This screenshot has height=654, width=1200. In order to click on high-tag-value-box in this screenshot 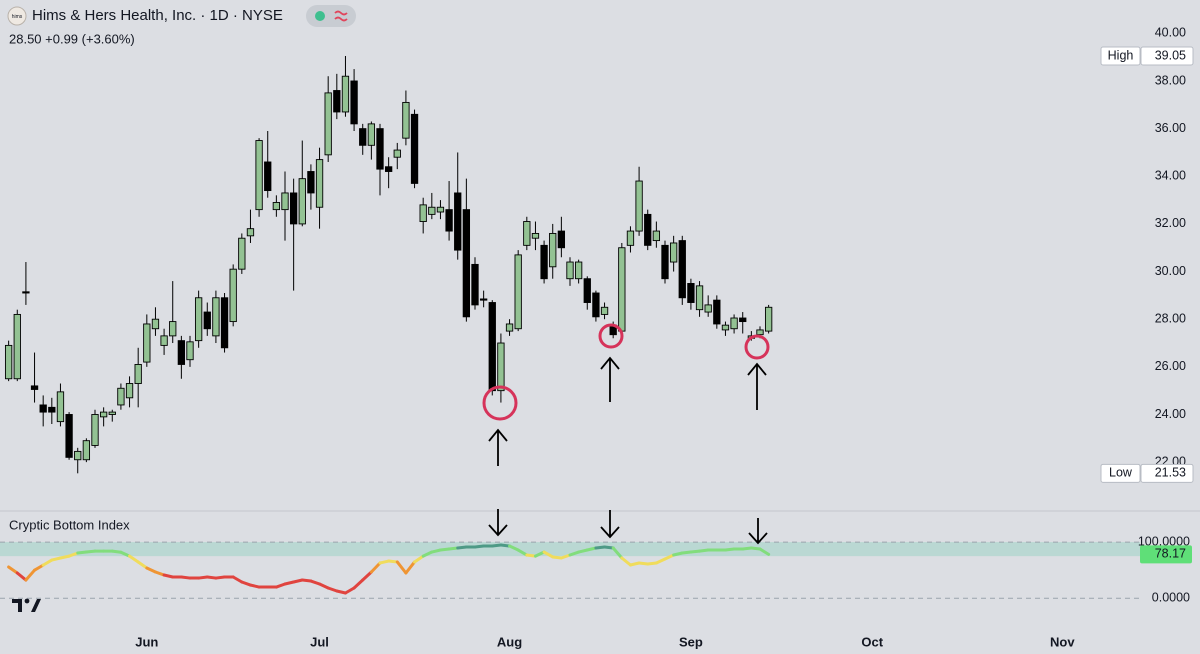, I will do `click(1167, 56)`.